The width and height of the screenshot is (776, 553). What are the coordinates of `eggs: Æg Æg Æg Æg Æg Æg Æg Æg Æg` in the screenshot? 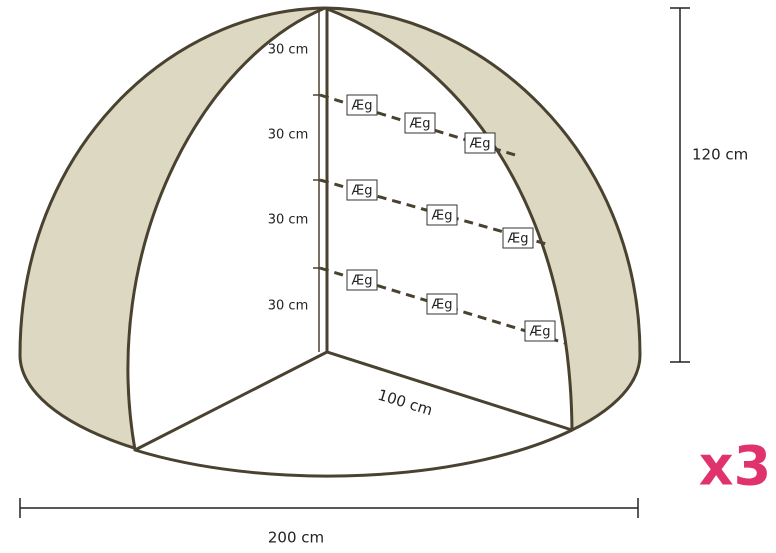 It's located at (451, 218).